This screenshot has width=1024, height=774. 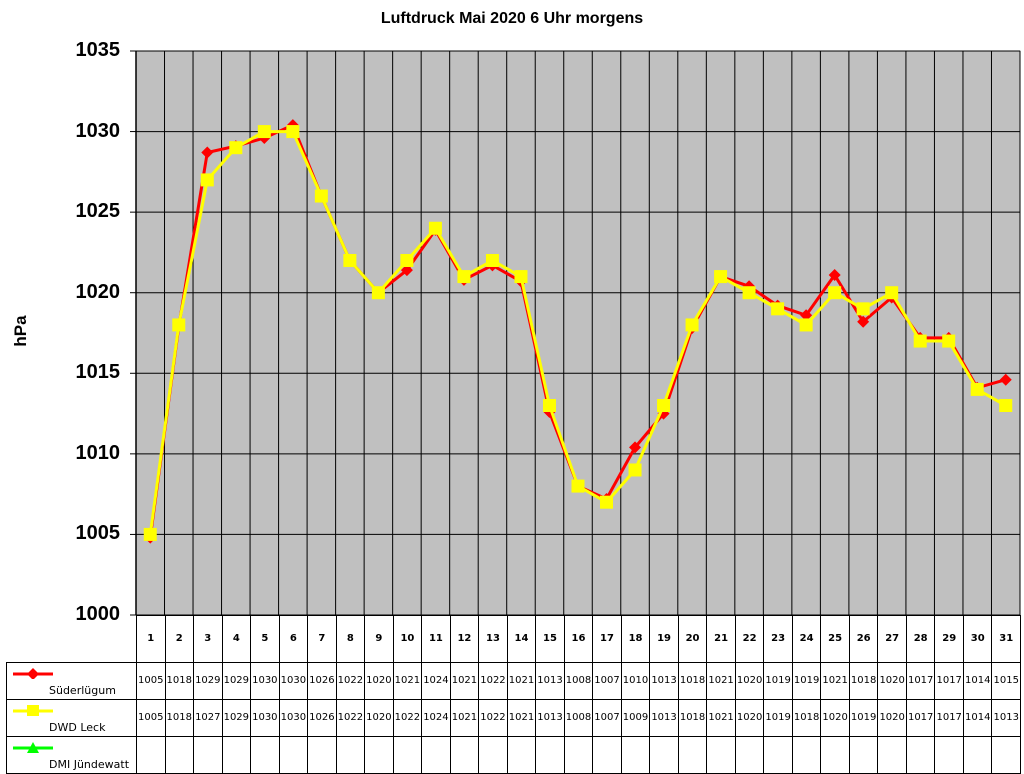 I want to click on day-header: 13, so click(x=493, y=639).